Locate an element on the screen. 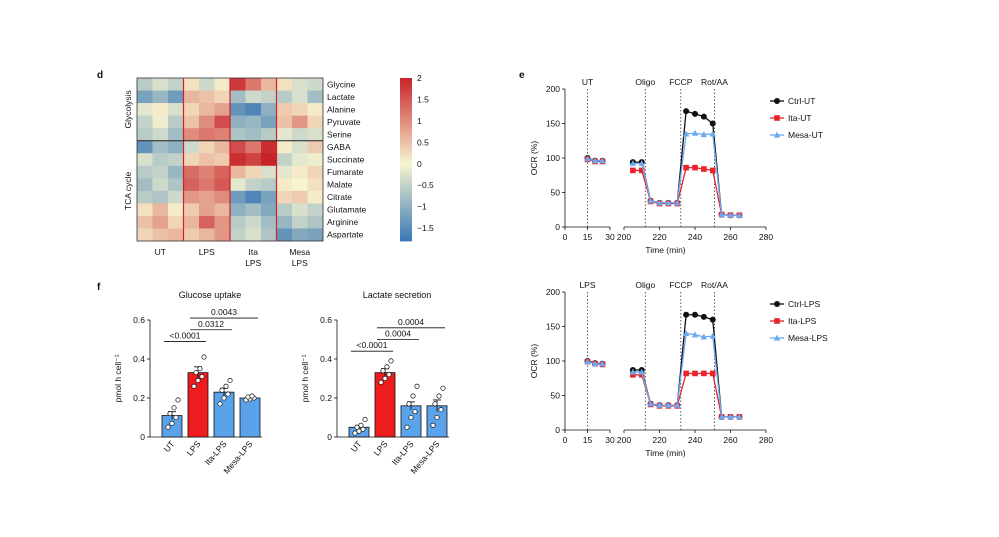 The height and width of the screenshot is (537, 999). injection-label: Rot/AA is located at coordinates (714, 285).